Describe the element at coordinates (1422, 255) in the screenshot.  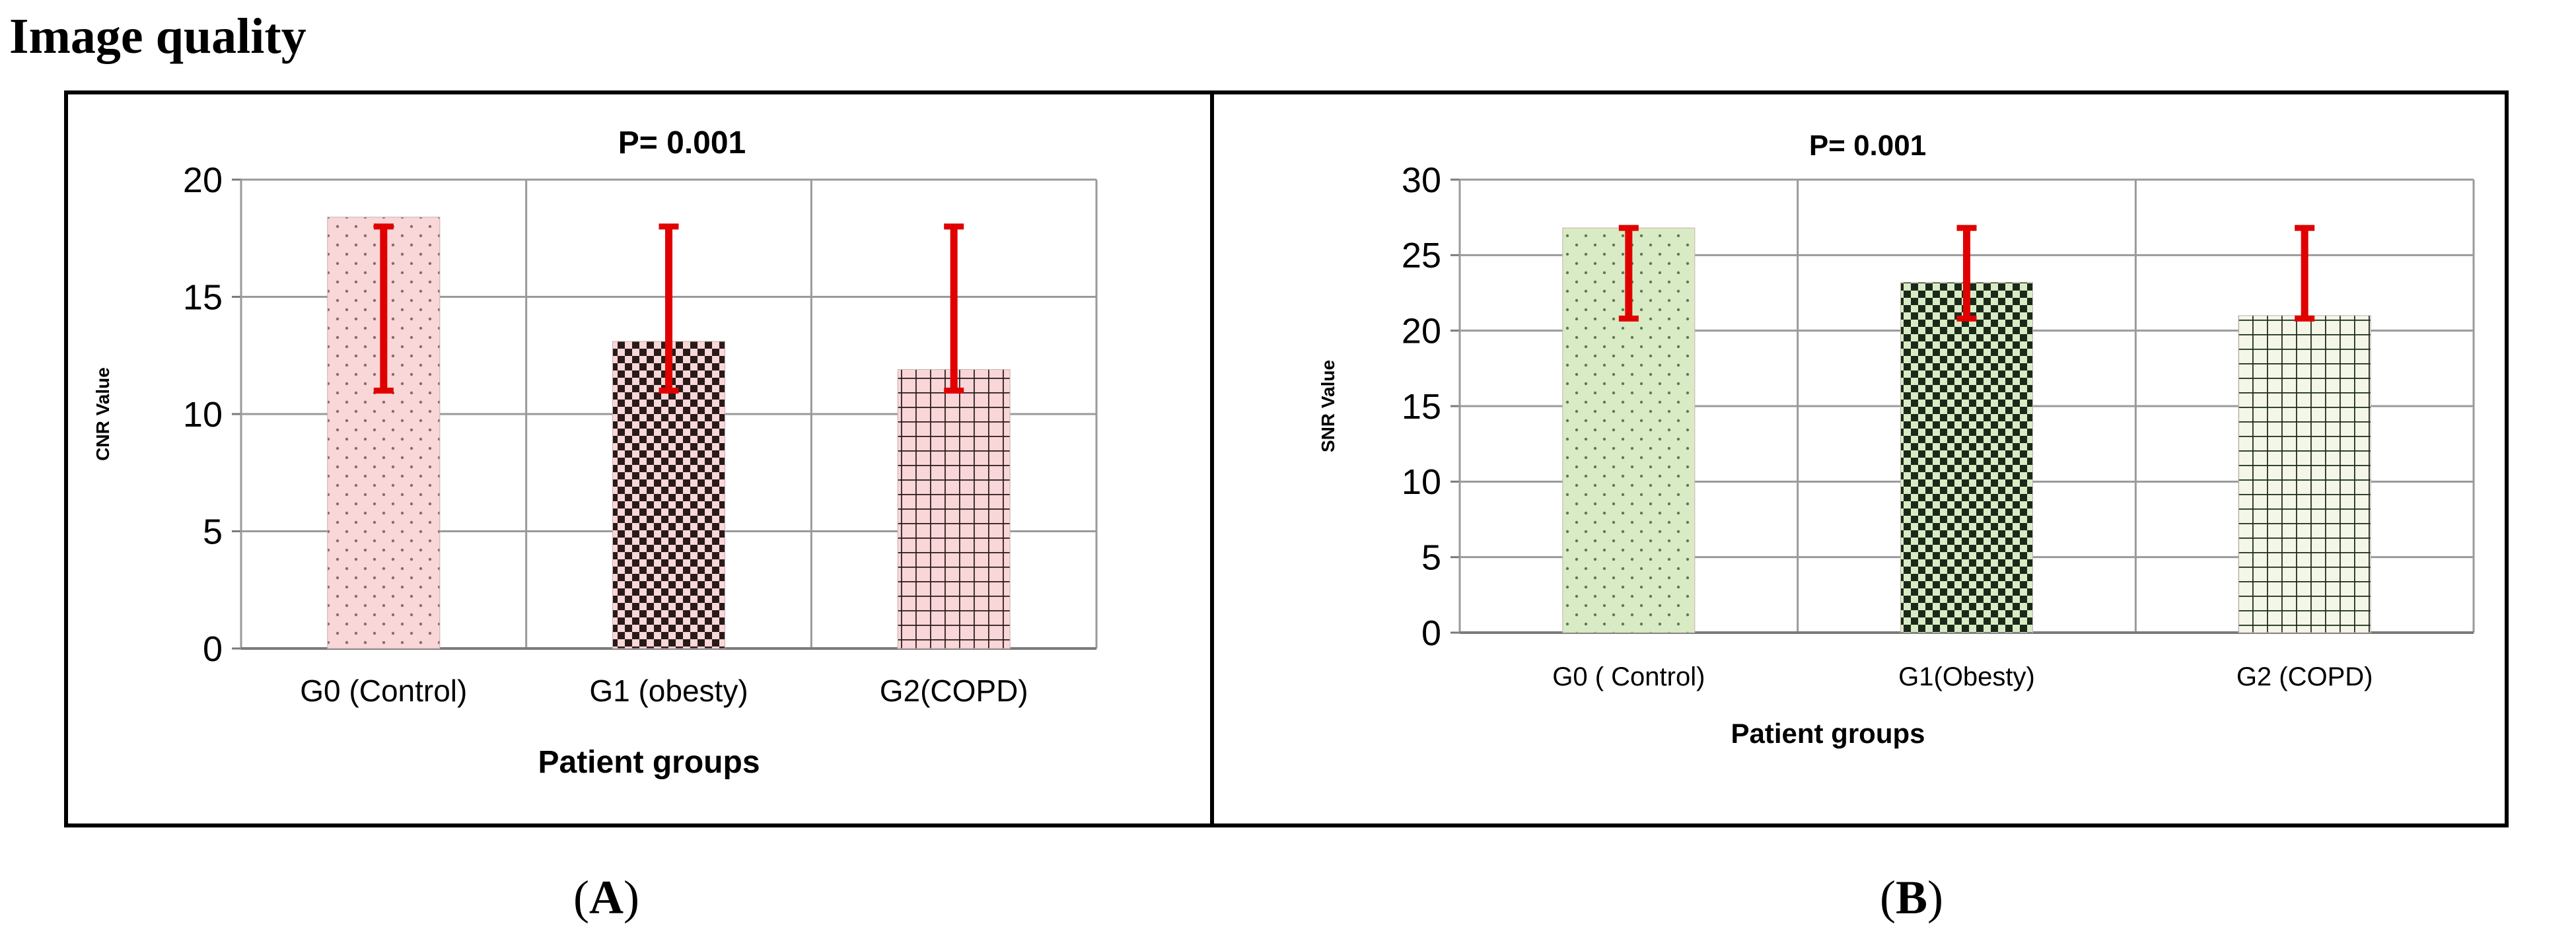
I see `y-tick-label: 25` at that location.